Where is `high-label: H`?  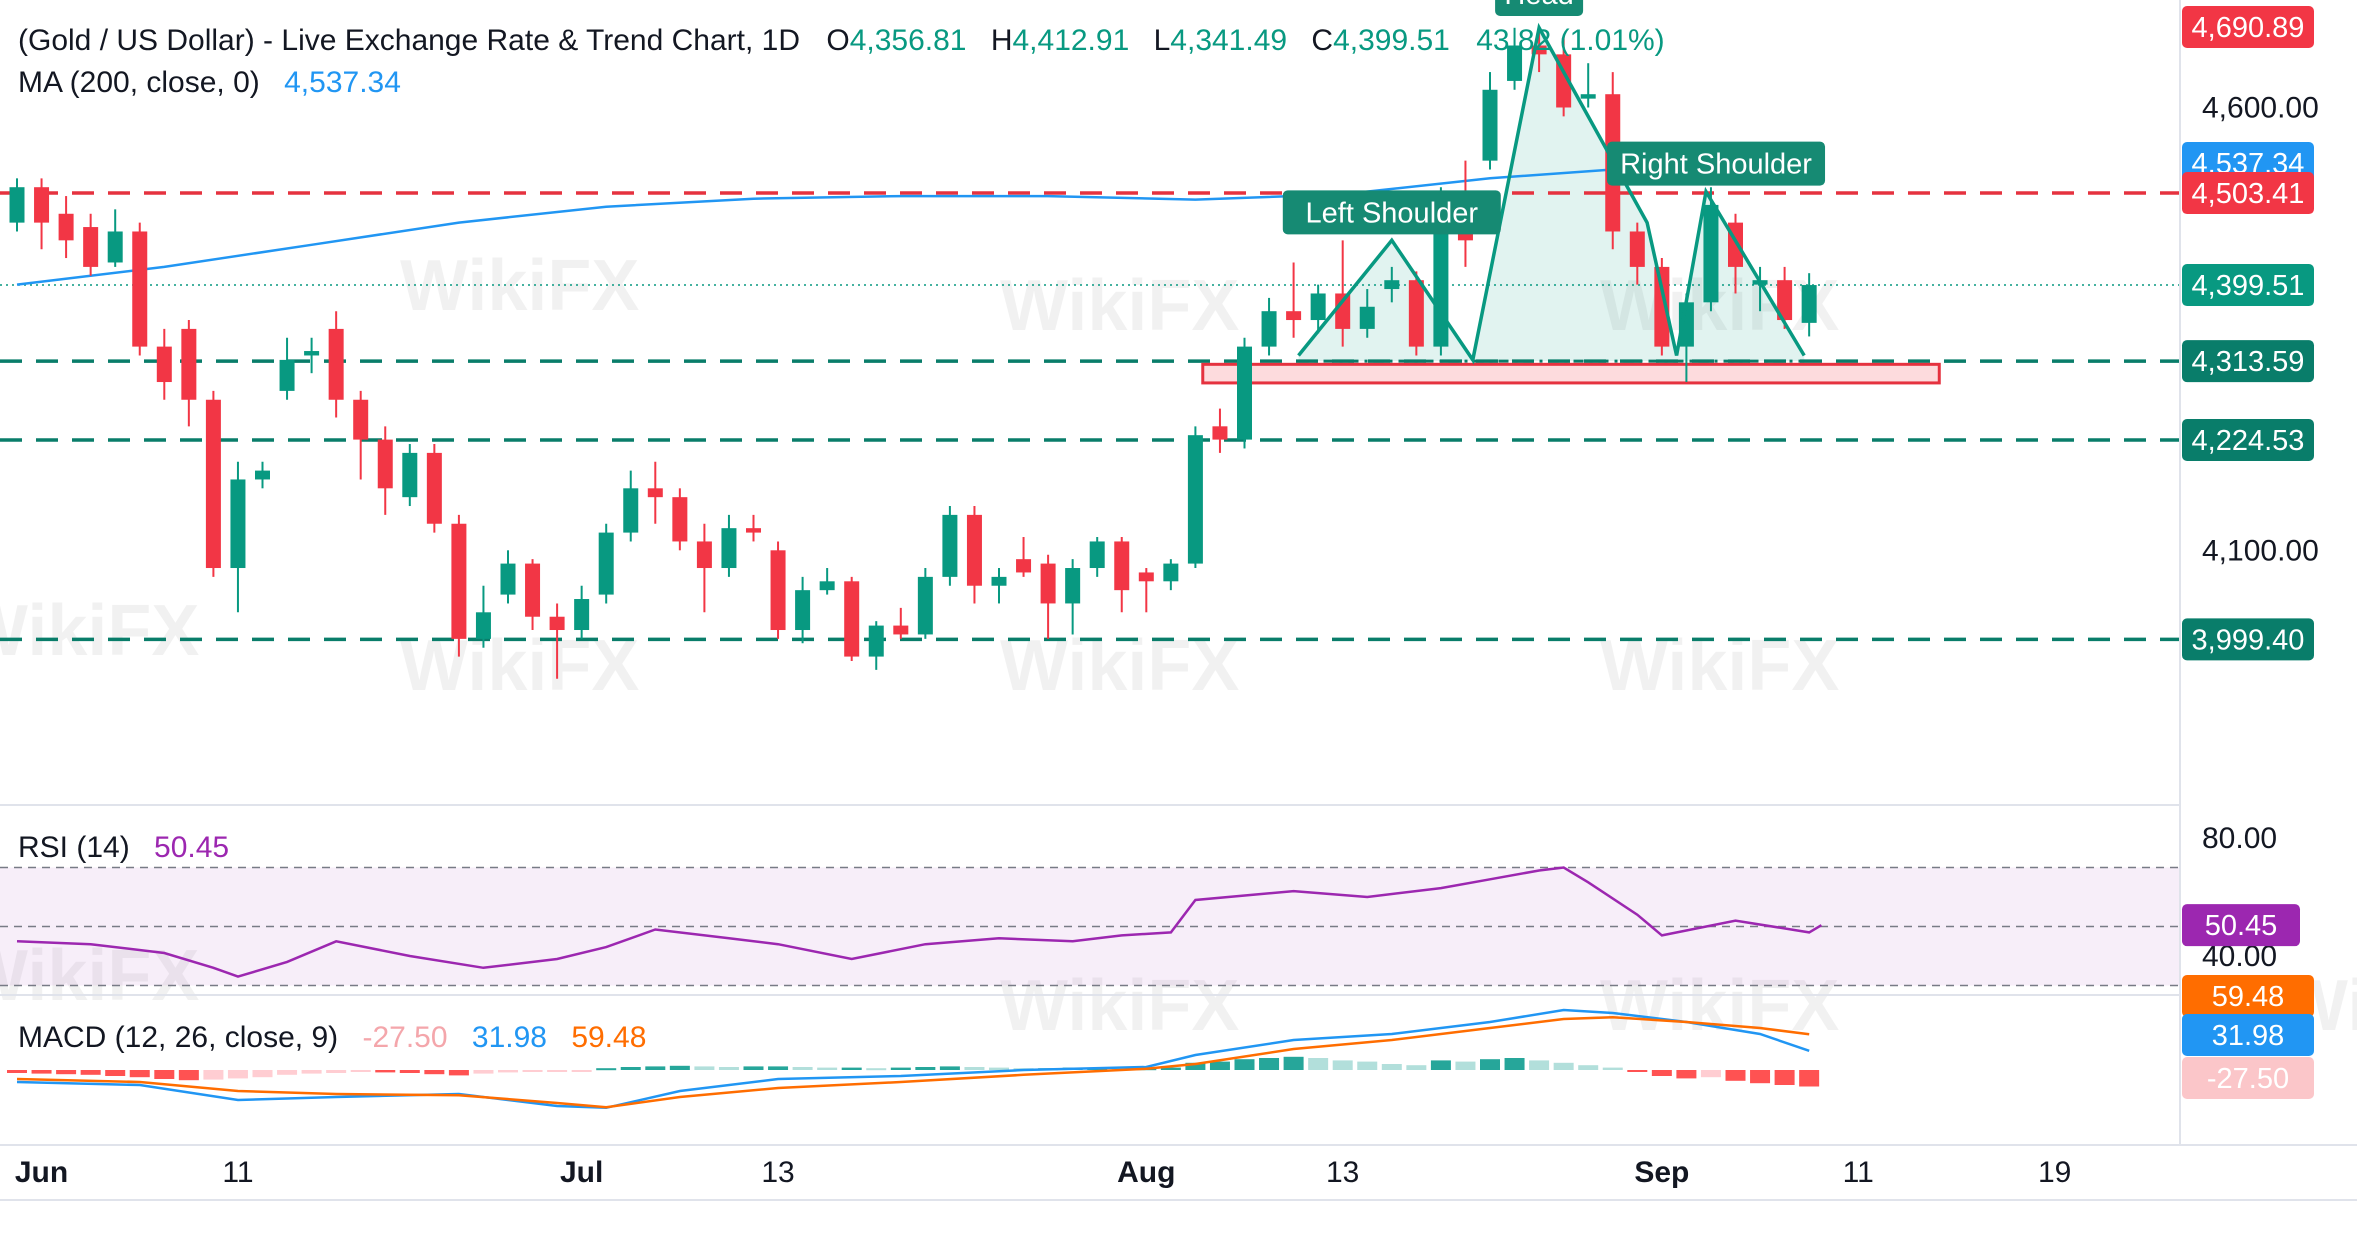
high-label: H is located at coordinates (1002, 40).